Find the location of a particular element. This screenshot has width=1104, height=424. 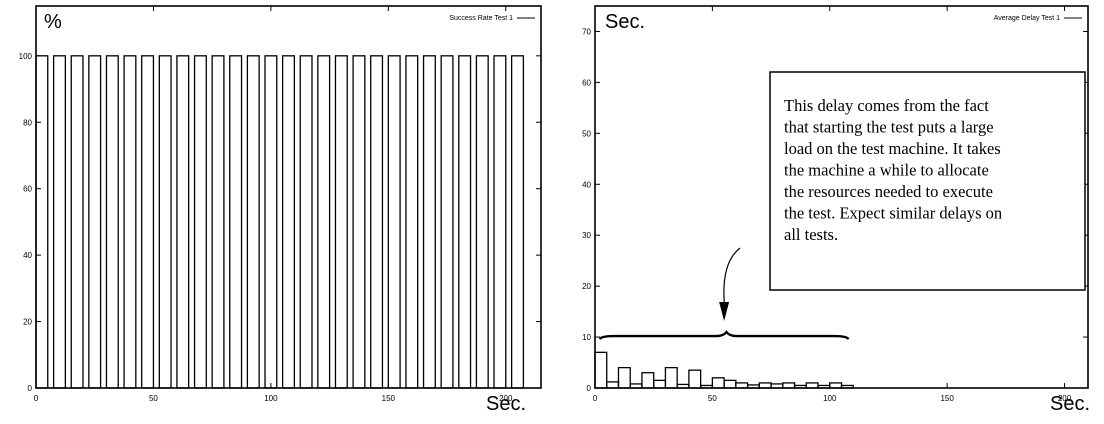

legend-label: Average Delay Test 1 is located at coordinates (1027, 18).